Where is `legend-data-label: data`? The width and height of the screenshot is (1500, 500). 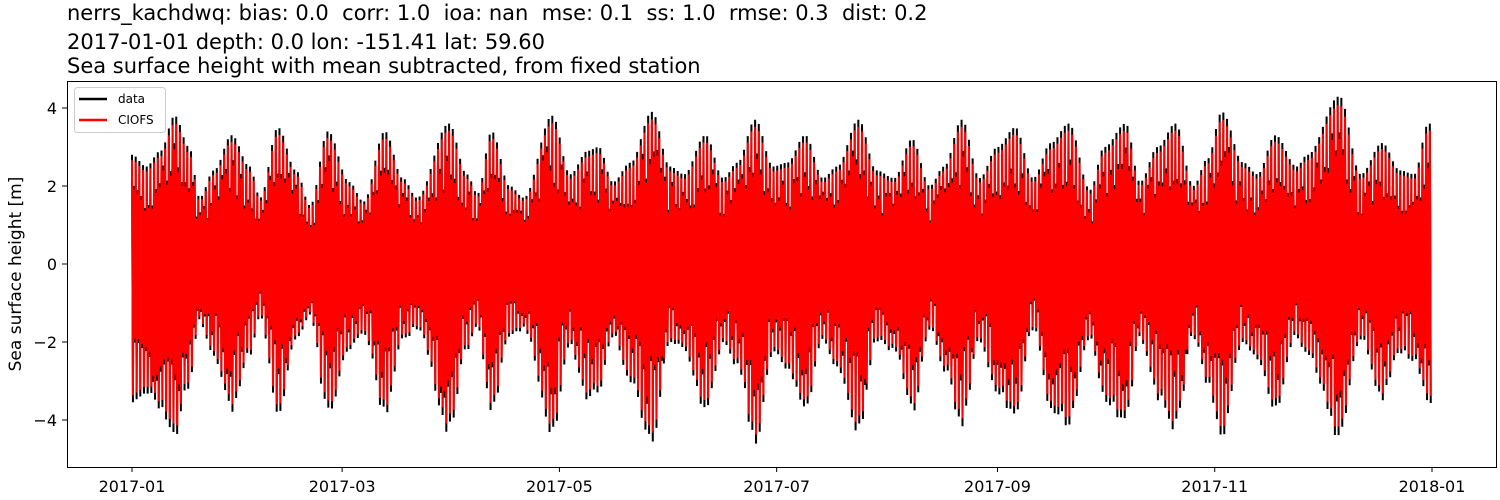 legend-data-label: data is located at coordinates (131, 99).